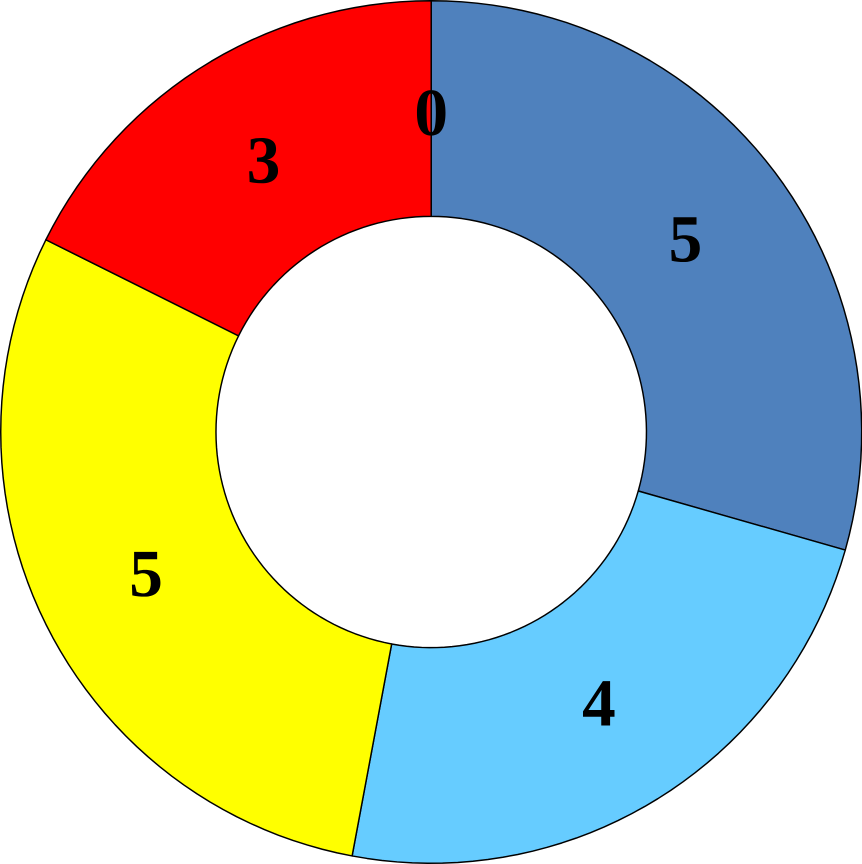  I want to click on data-label: 4, so click(598, 703).